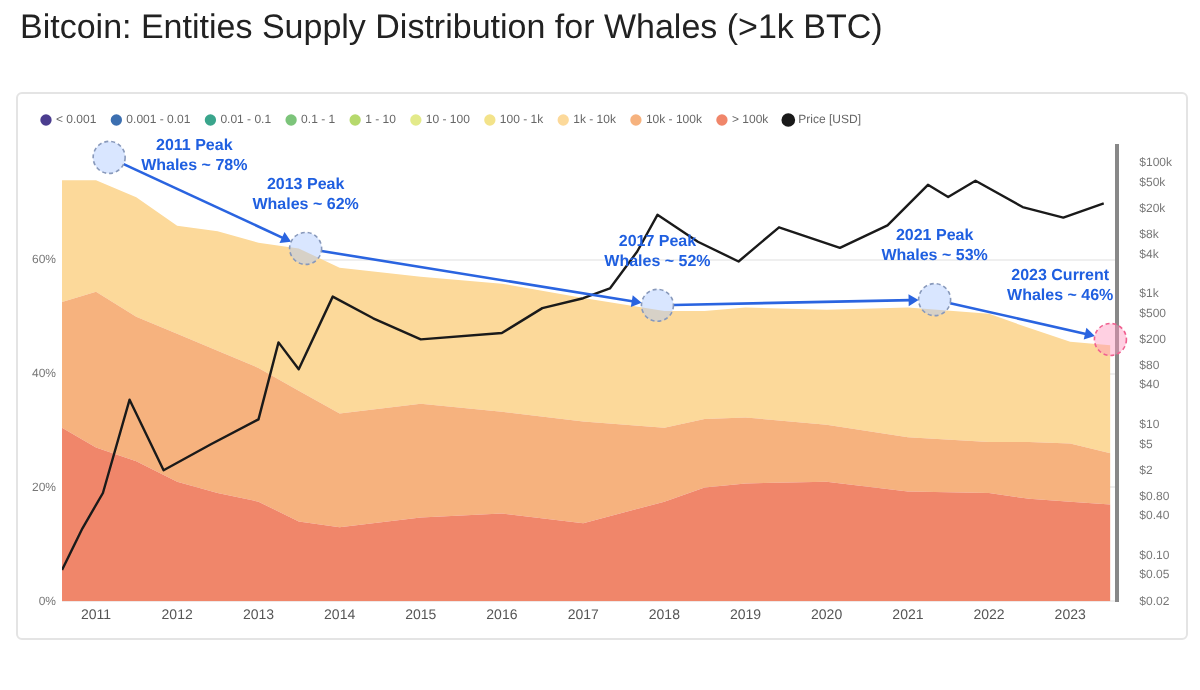  I want to click on annotation: 2011 Peak Whales ~ 78%, so click(194, 155).